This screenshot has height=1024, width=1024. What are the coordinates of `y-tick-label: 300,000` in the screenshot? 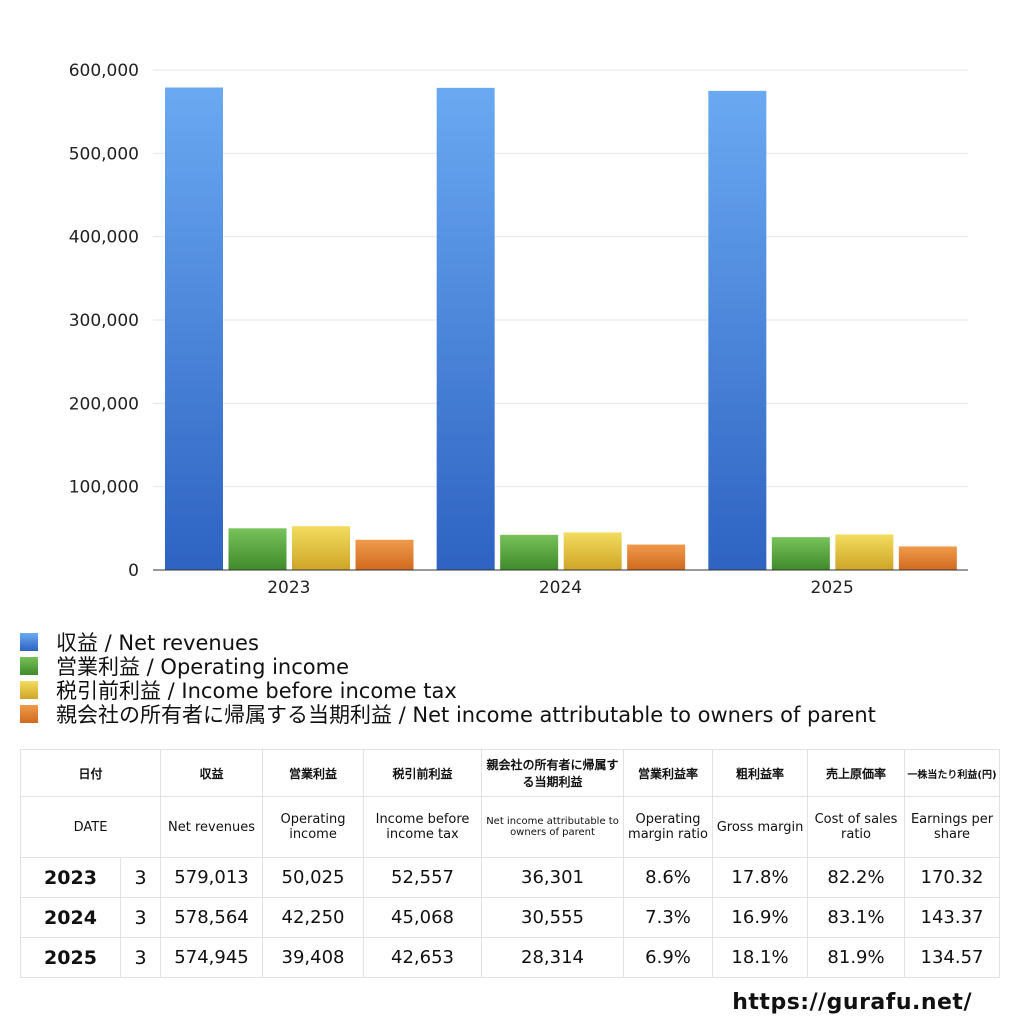 It's located at (104, 321).